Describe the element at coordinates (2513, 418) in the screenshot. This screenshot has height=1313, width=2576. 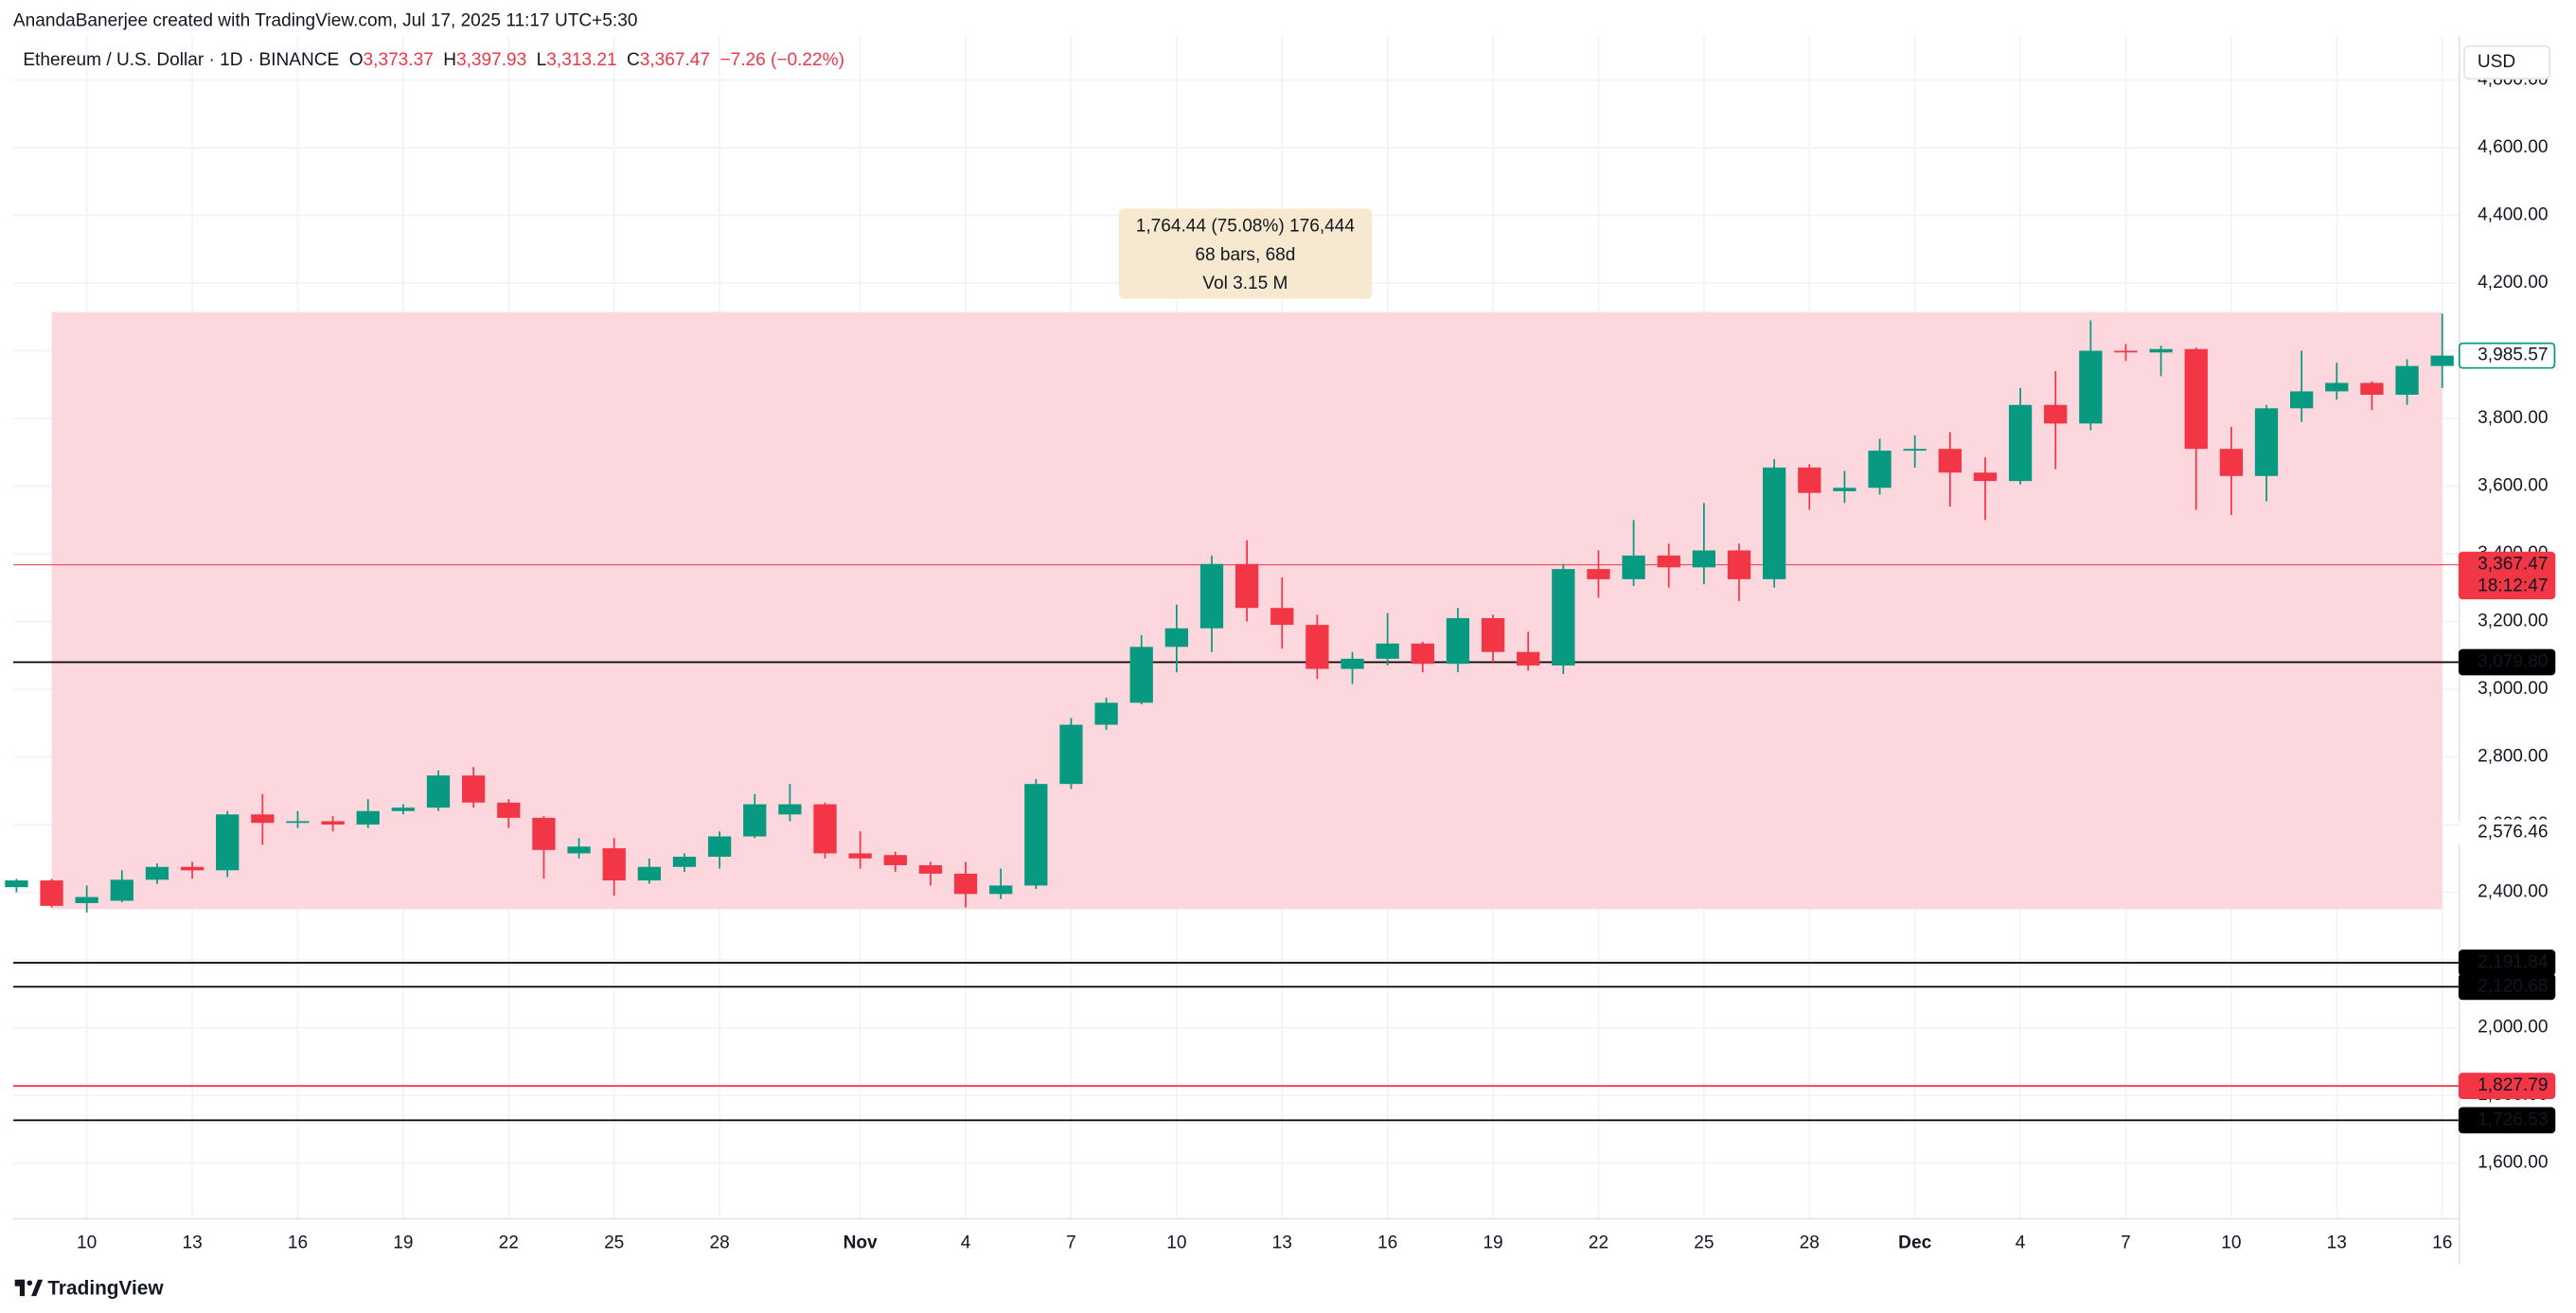
I see `y-tick-label: 3,800.00` at that location.